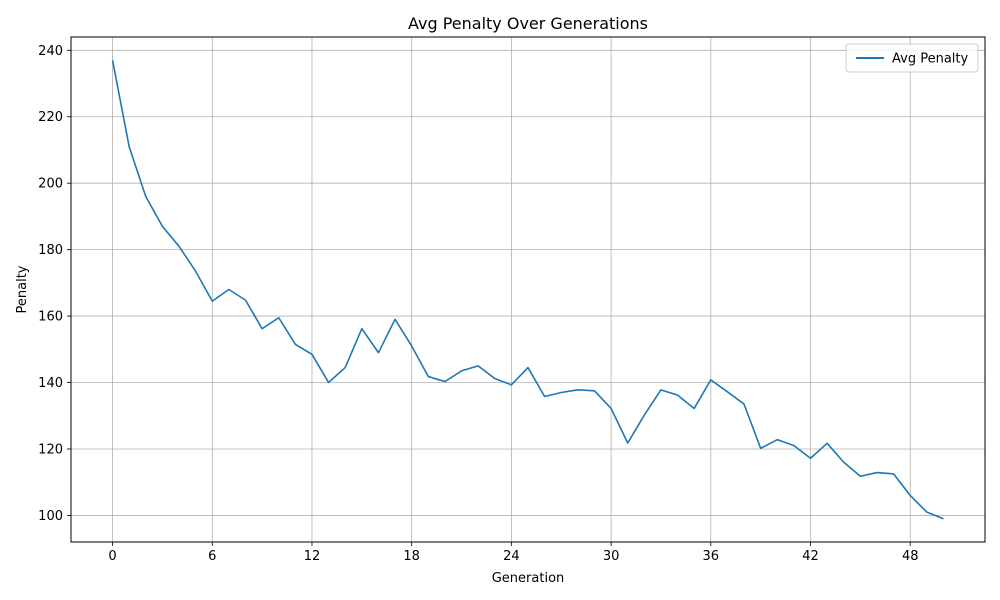 This screenshot has width=1000, height=600. I want to click on x-tick-label: 36, so click(711, 556).